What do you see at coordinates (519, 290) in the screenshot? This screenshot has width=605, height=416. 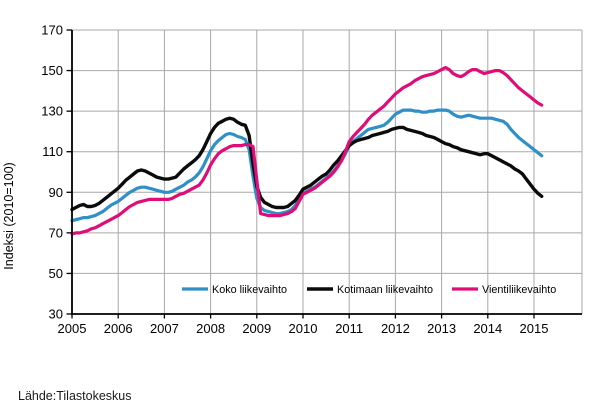 I see `legend-label-vientiliikevaihto: Vientiliikevaihto` at bounding box center [519, 290].